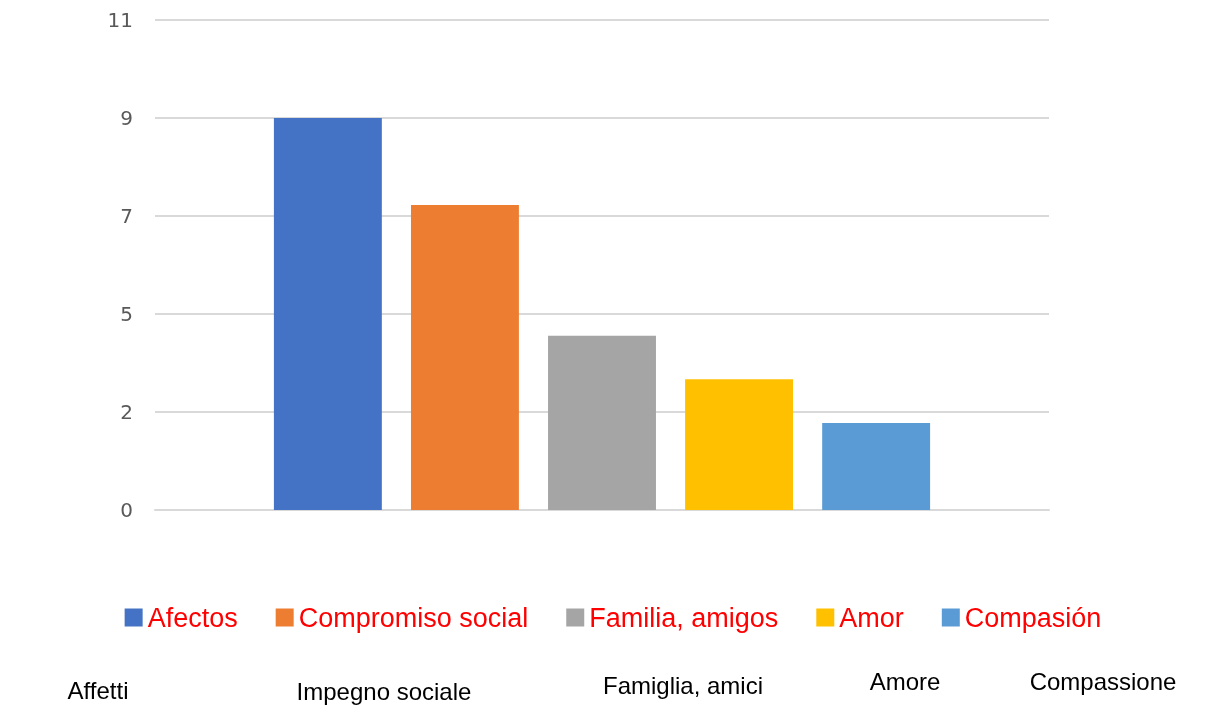 This screenshot has height=706, width=1226. I want to click on y-tick-label: 9, so click(126, 118).